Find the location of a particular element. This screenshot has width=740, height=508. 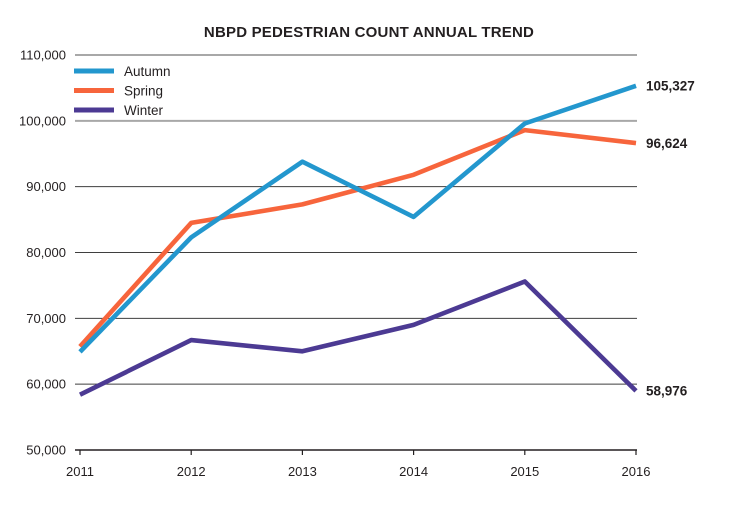

legend-swatch-autumn-icon is located at coordinates (94, 71).